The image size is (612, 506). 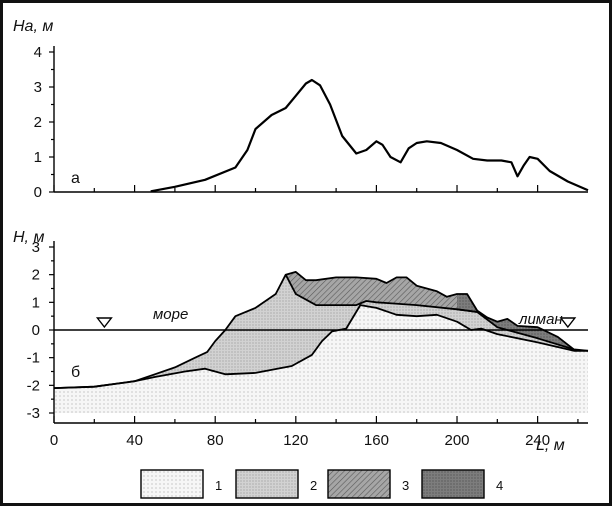 What do you see at coordinates (28, 237) in the screenshot?
I see `panel-b-y-axis-title: Н, м` at bounding box center [28, 237].